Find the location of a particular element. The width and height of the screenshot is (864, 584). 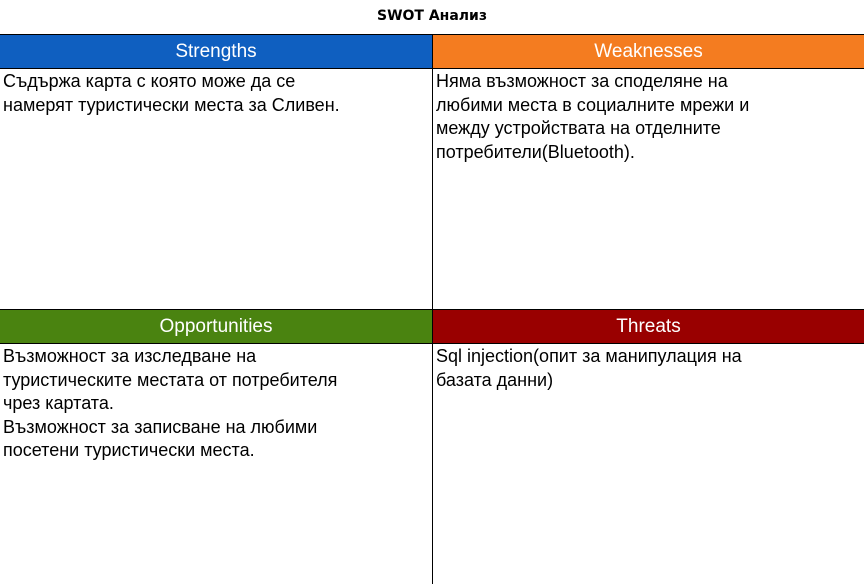

swot-title: SWOT Анализ is located at coordinates (432, 17).